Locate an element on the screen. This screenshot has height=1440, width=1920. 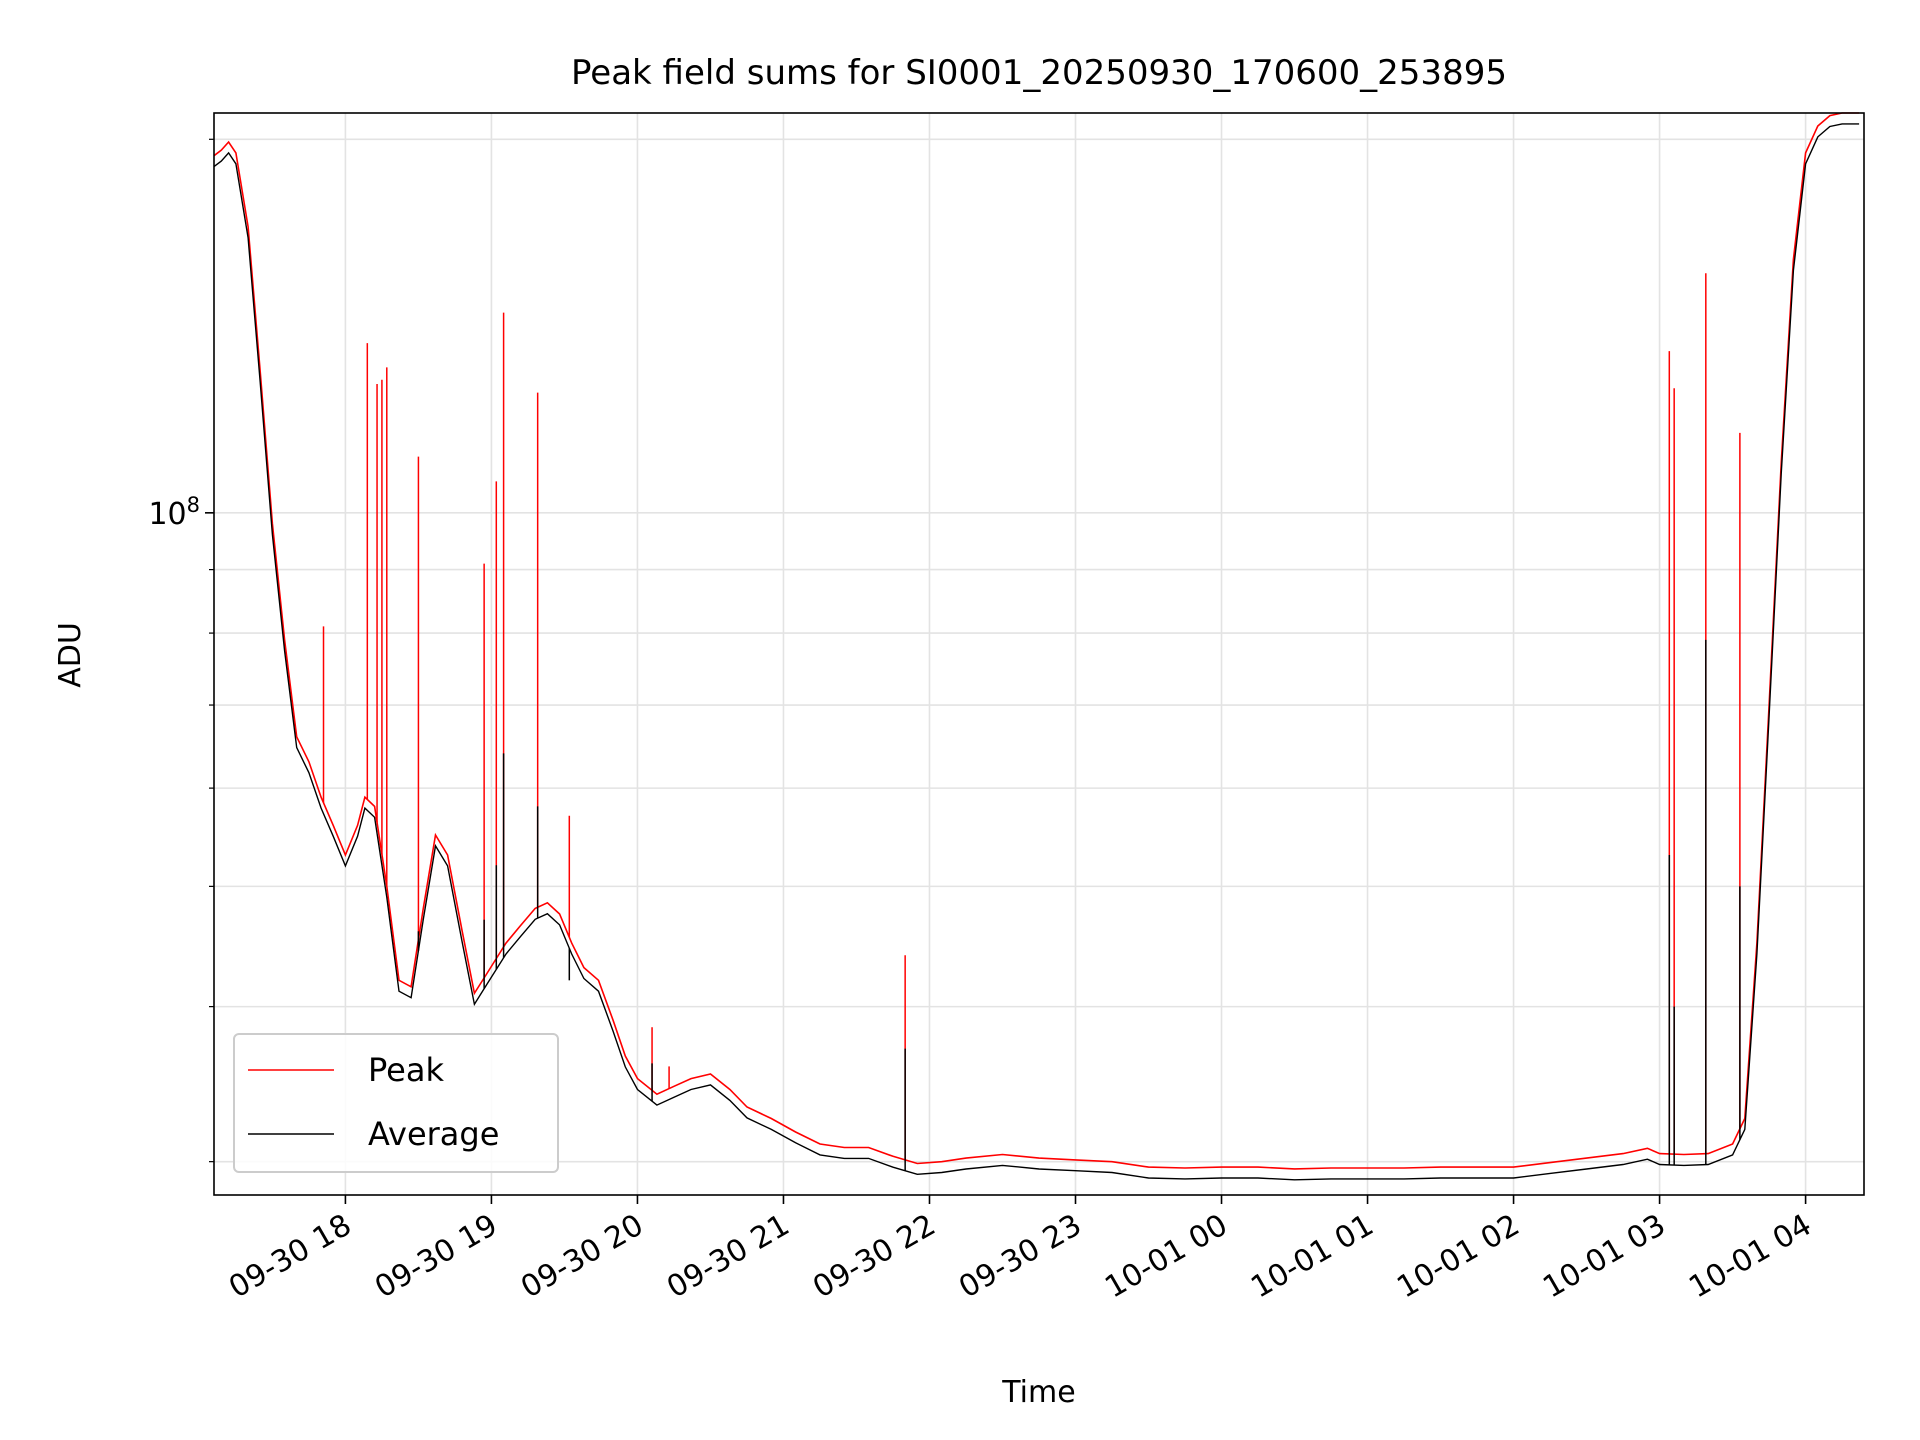
x-tick-label: 10-01 01 is located at coordinates (1312, 1257).